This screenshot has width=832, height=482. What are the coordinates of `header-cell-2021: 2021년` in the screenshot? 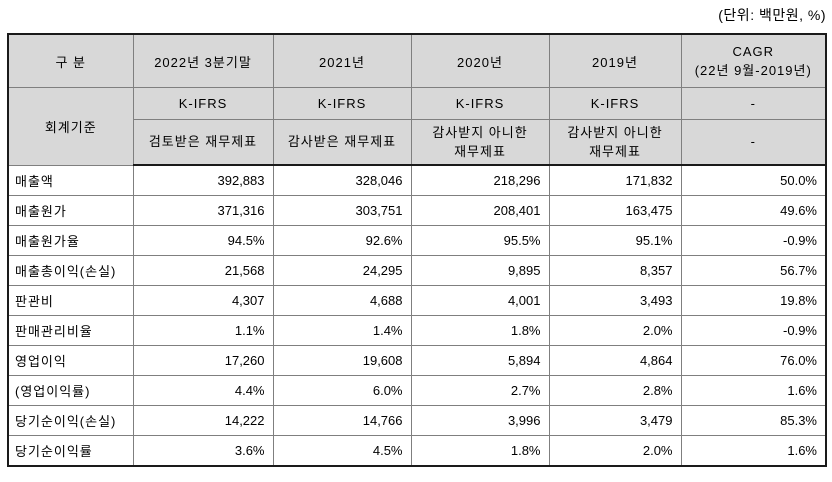 It's located at (342, 60).